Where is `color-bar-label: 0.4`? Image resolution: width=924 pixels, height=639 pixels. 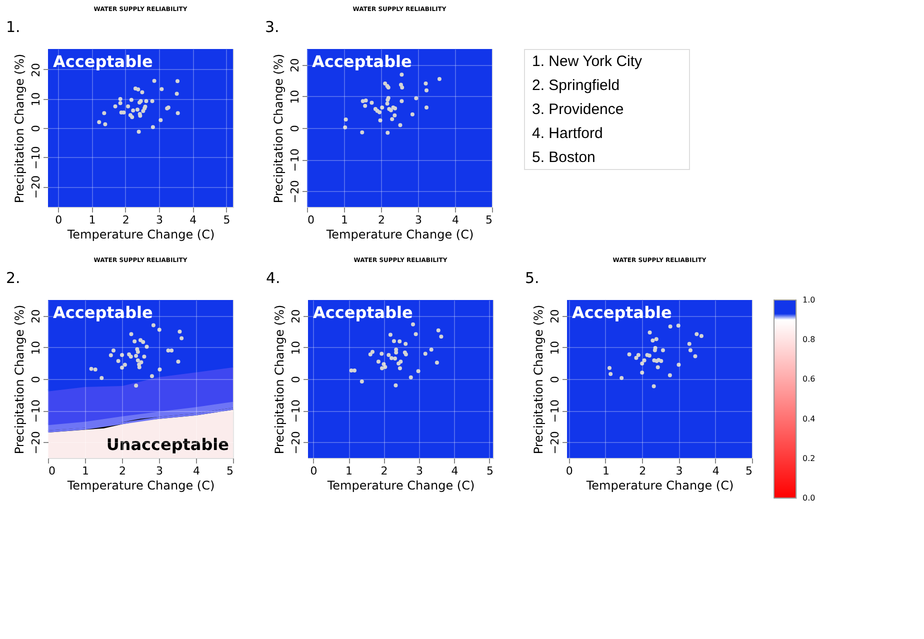
color-bar-label: 0.4 is located at coordinates (809, 419).